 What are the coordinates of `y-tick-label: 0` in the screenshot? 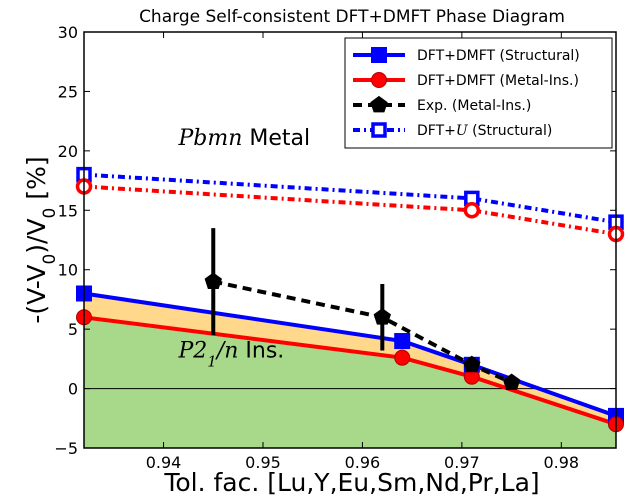 It's located at (73, 389).